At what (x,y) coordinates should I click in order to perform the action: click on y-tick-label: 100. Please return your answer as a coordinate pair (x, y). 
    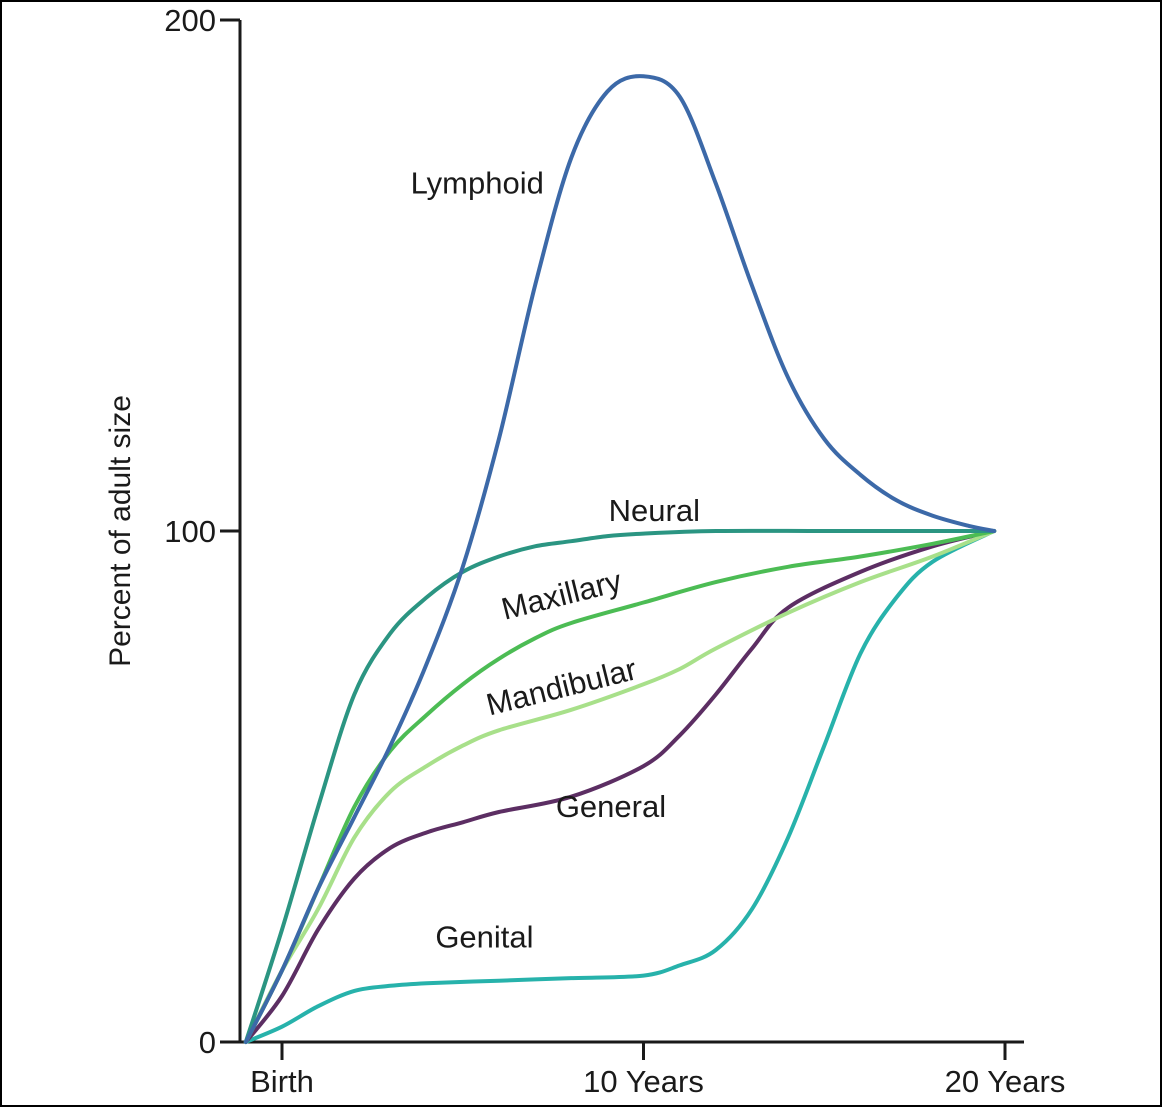
    Looking at the image, I should click on (190, 531).